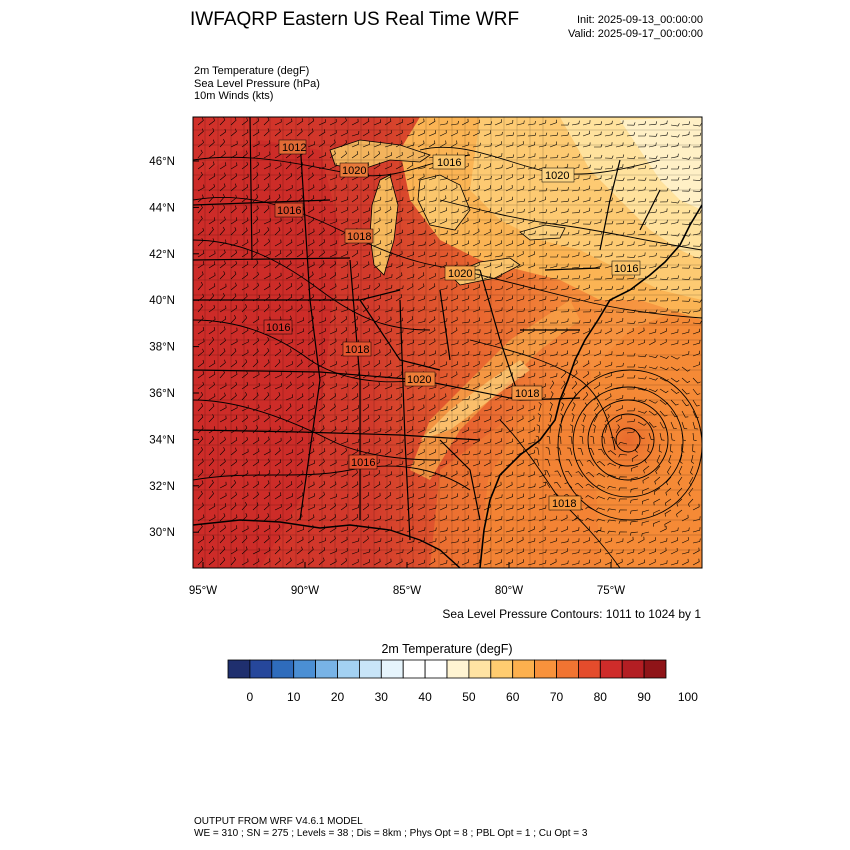  I want to click on colorbar-swatch, so click(567, 669).